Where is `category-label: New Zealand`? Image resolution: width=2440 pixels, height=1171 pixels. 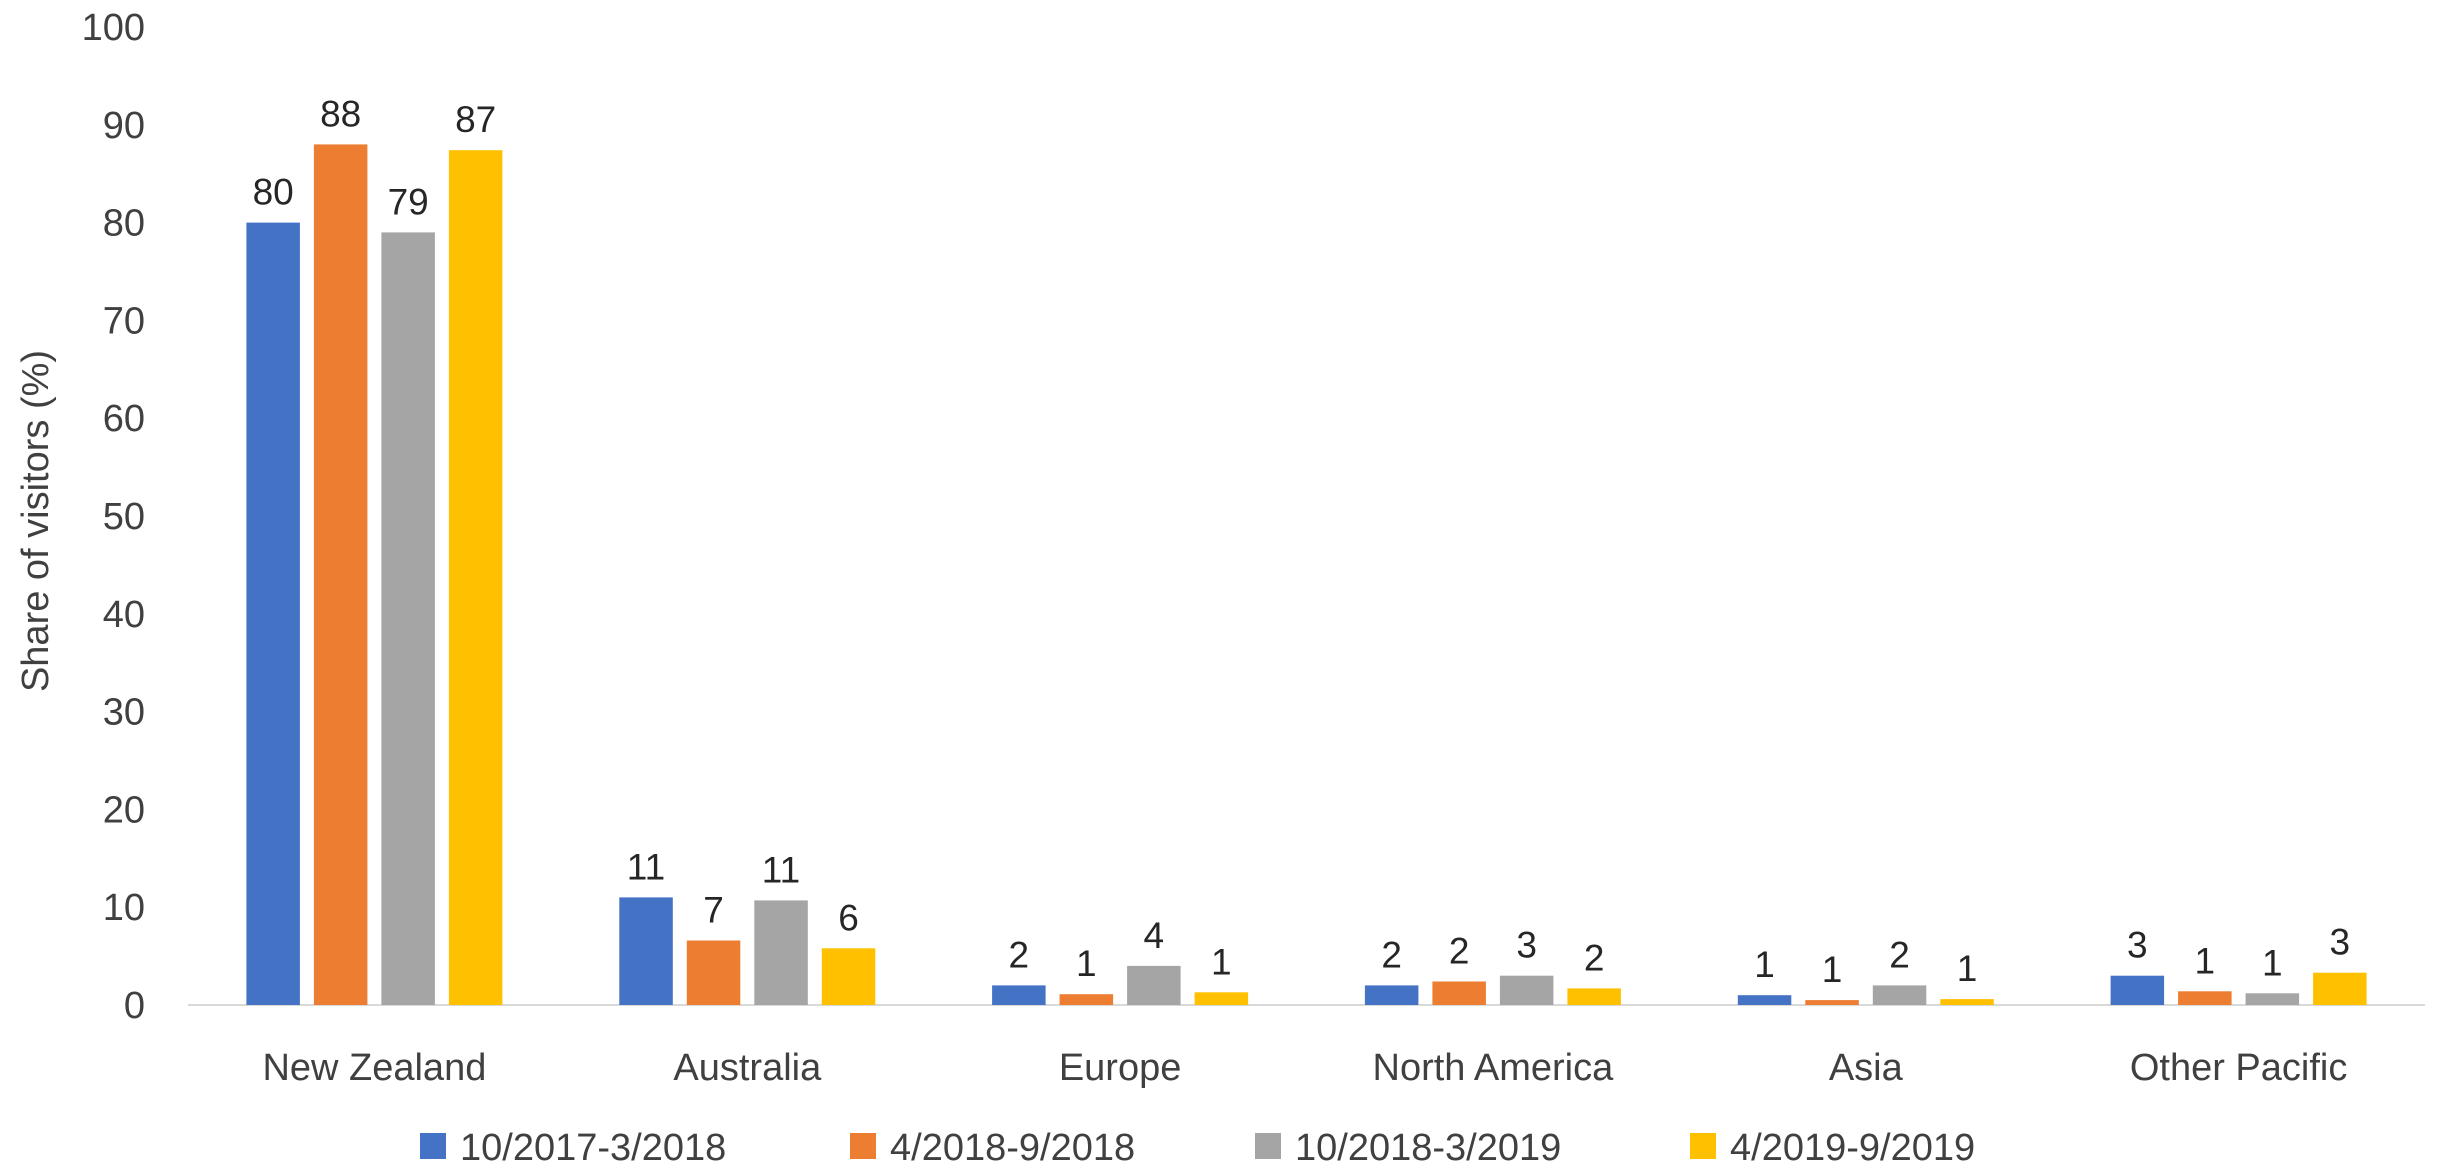 category-label: New Zealand is located at coordinates (374, 1068).